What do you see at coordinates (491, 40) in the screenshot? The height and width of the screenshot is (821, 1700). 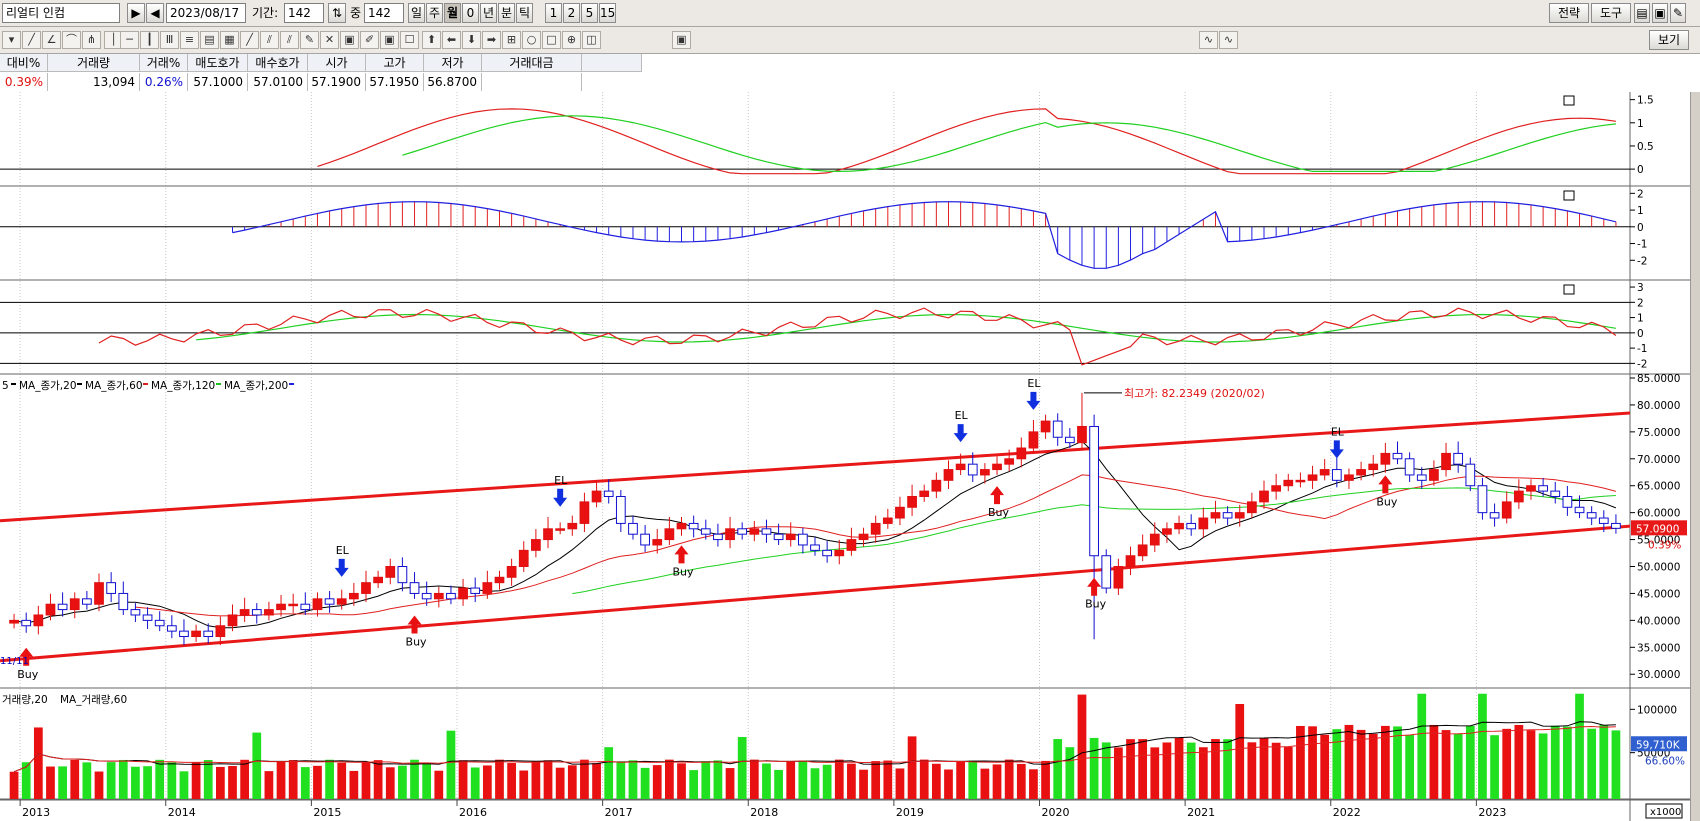 I see `right-arrow-icon: ➡` at bounding box center [491, 40].